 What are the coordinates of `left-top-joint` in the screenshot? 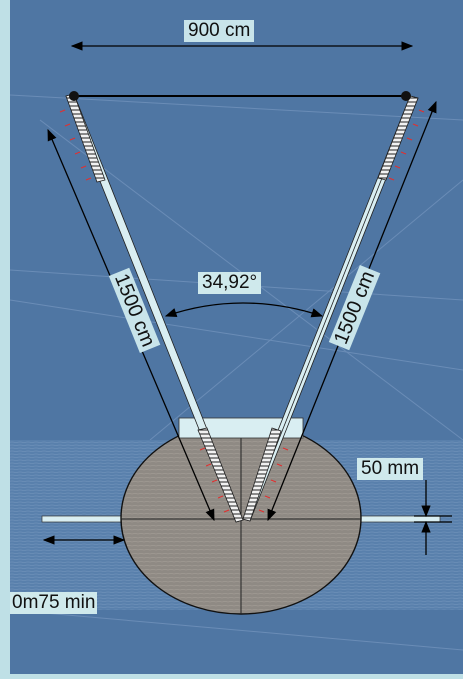 It's located at (74, 96).